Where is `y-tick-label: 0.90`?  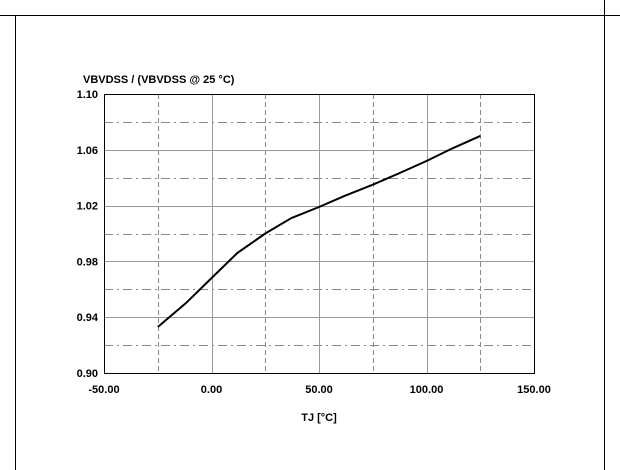 y-tick-label: 0.90 is located at coordinates (87, 374).